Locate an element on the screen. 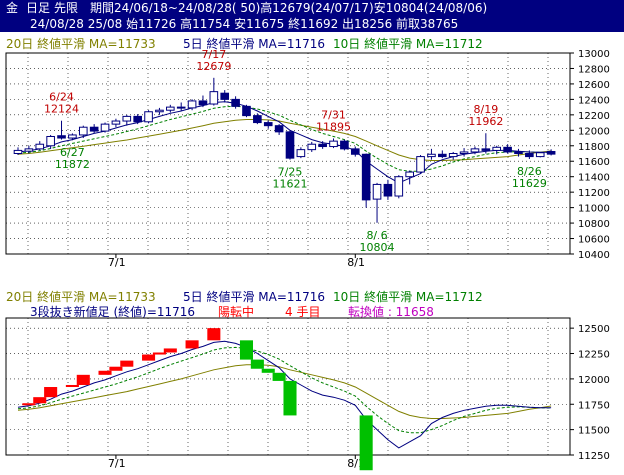  period-type-label: 日足 is located at coordinates (38, 8).